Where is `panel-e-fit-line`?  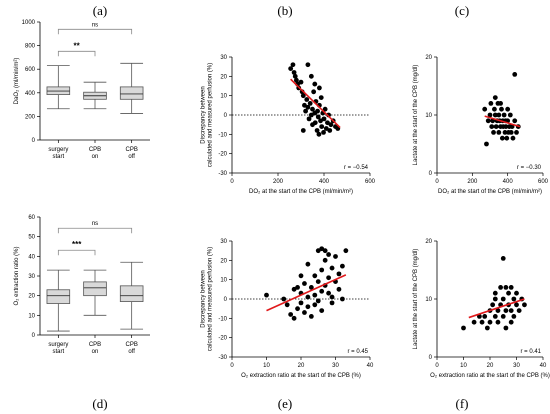 panel-e-fit-line is located at coordinates (306, 293).